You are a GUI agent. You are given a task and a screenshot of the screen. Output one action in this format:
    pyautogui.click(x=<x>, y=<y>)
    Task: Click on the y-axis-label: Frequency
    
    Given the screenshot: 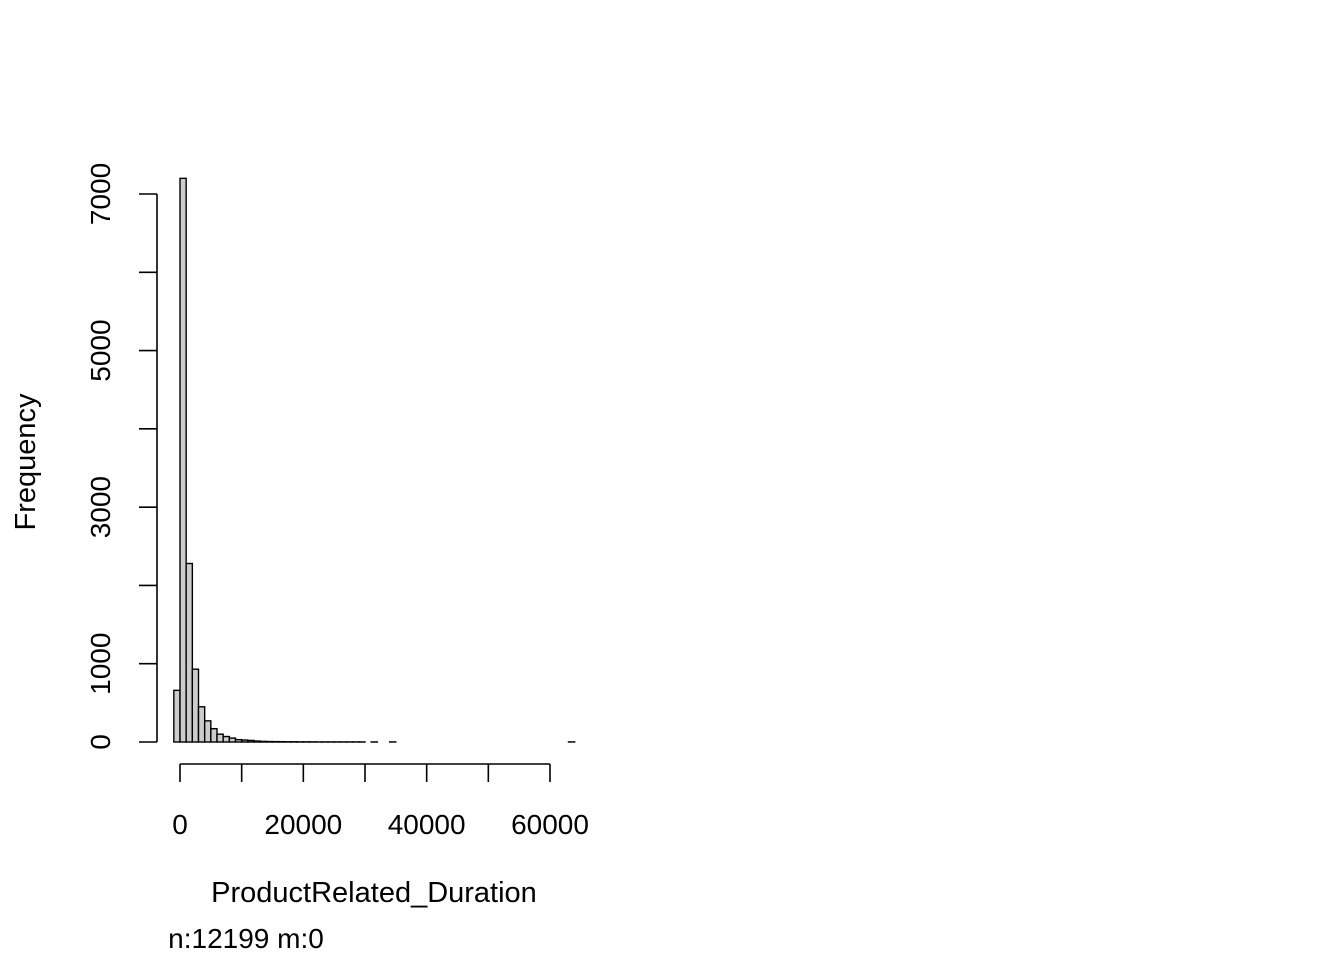 What is the action you would take?
    pyautogui.click(x=26, y=462)
    